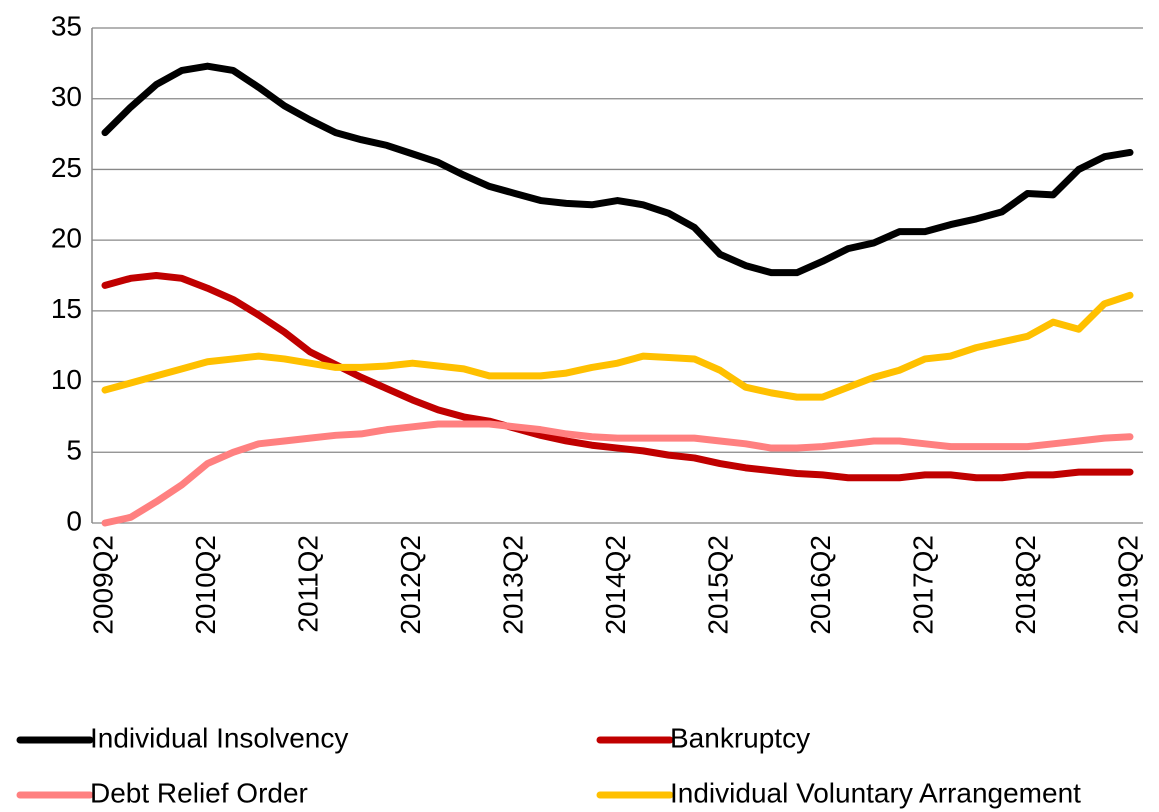 The height and width of the screenshot is (812, 1159). Describe the element at coordinates (740, 737) in the screenshot. I see `legend-label: Bankruptcy` at that location.